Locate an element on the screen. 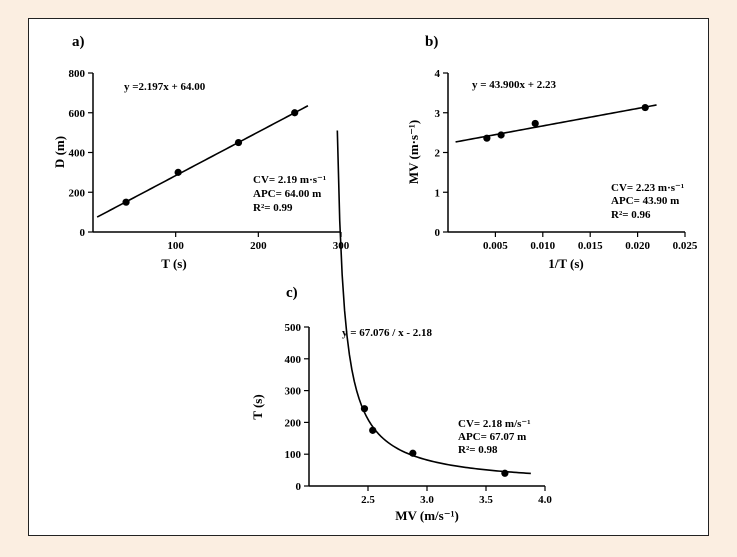 The height and width of the screenshot is (557, 737). panel-b-y-tick-label: 1 is located at coordinates (438, 193).